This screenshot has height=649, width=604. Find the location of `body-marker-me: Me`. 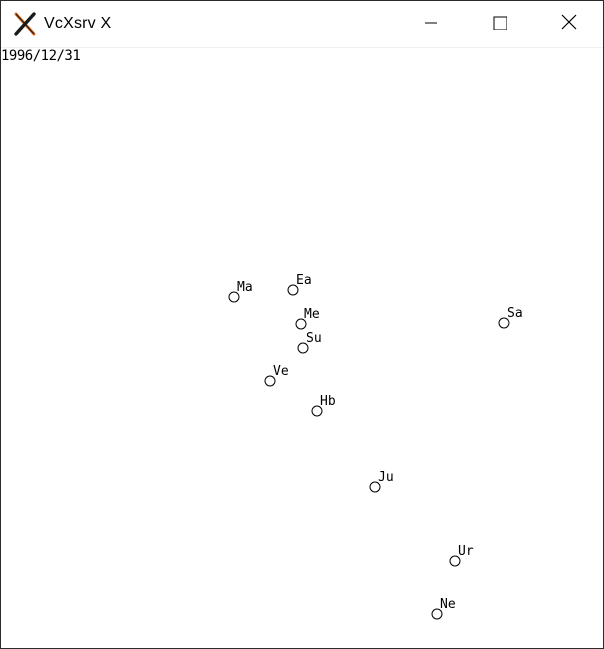

body-marker-me: Me is located at coordinates (307, 318).